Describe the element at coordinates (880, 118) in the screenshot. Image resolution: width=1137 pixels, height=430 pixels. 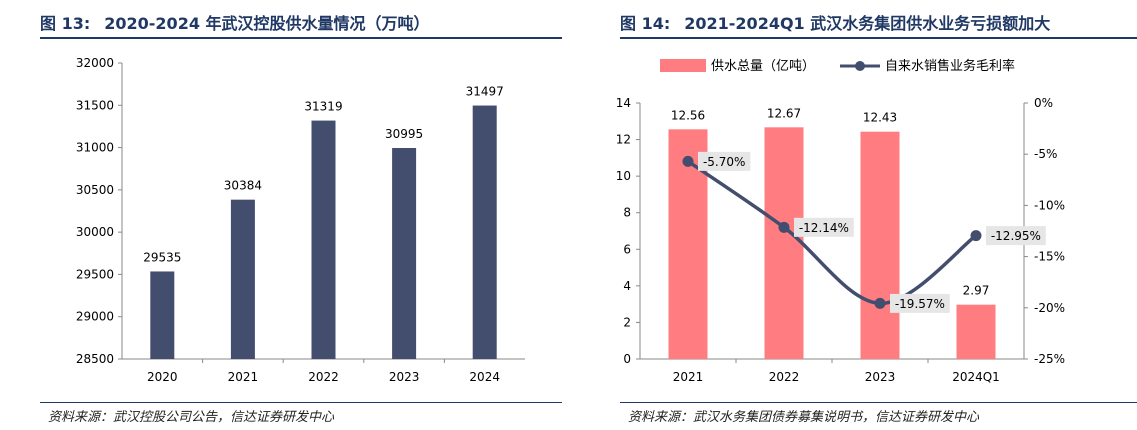
I see `bar-data-label: 12.43` at that location.